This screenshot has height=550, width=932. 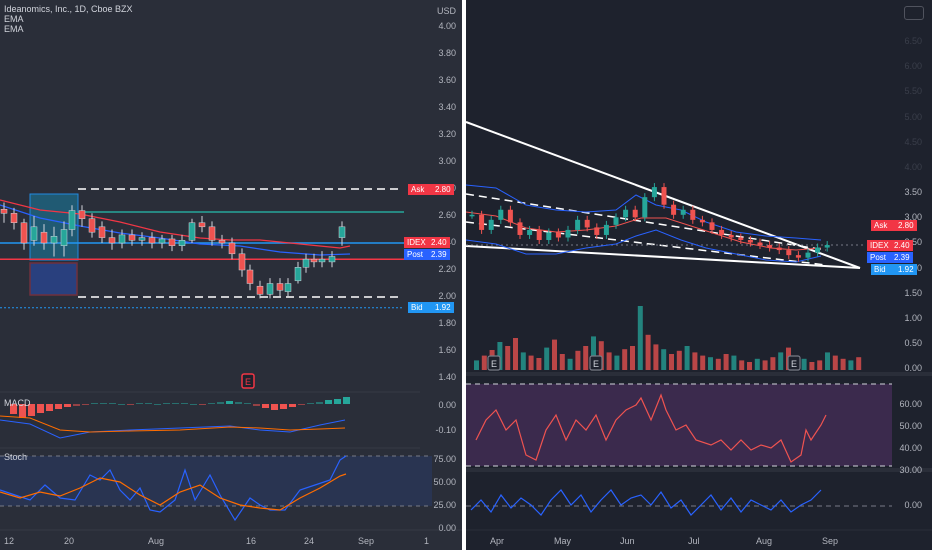 I want to click on osc-line, so click(x=646, y=502).